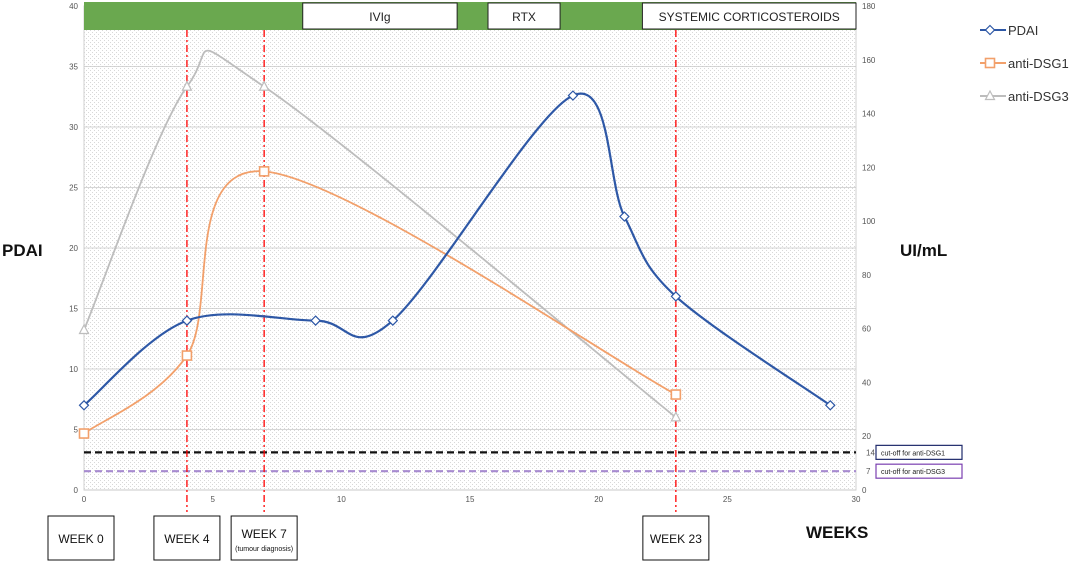 This screenshot has width=1084, height=562. I want to click on x-tick-label: 10, so click(341, 499).